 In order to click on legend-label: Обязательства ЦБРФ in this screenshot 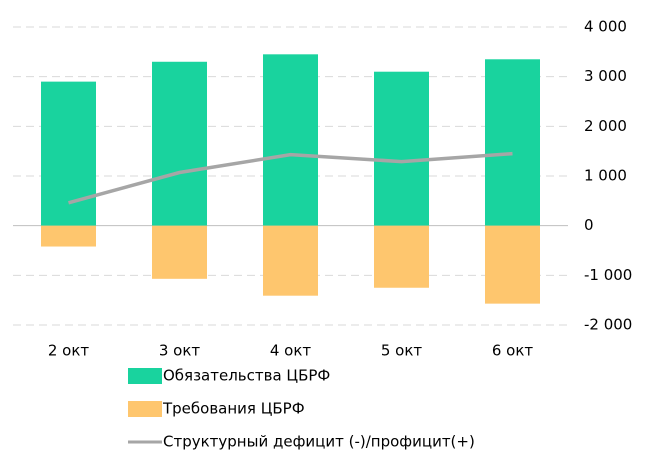, I will do `click(246, 376)`.